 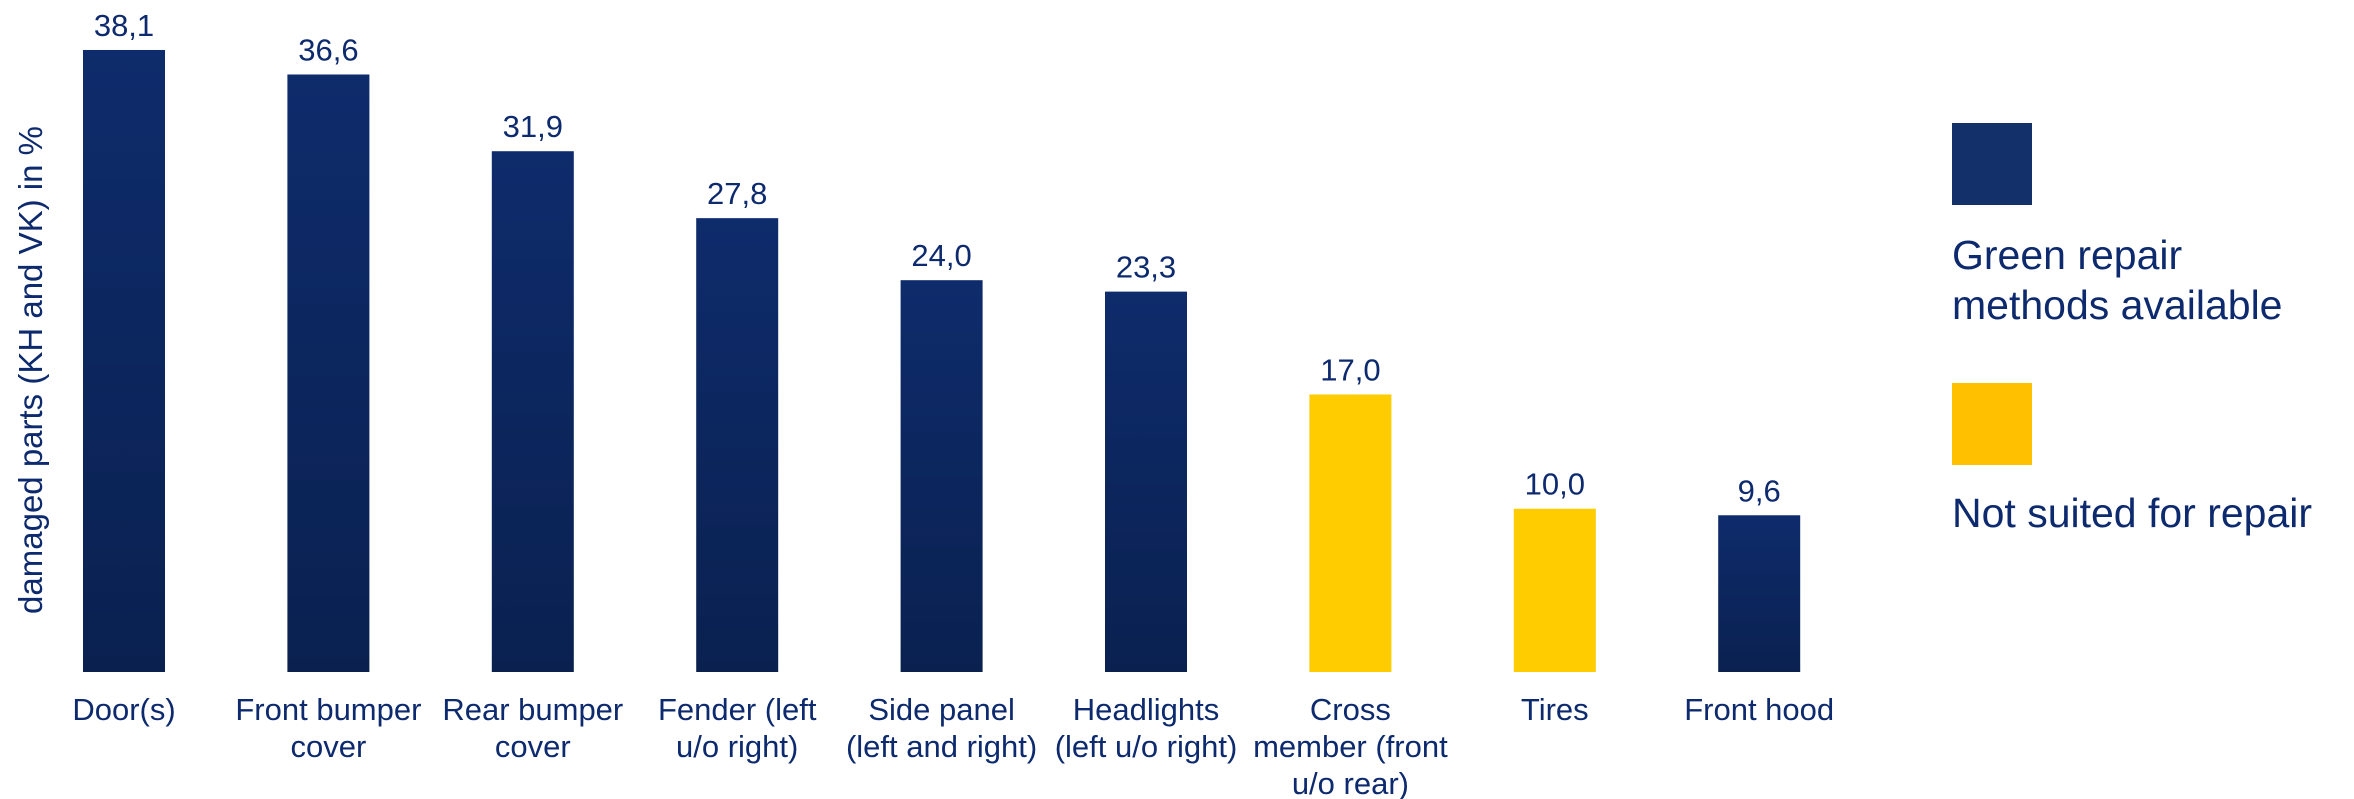 I want to click on bar-value-label: 24,0, so click(x=941, y=255).